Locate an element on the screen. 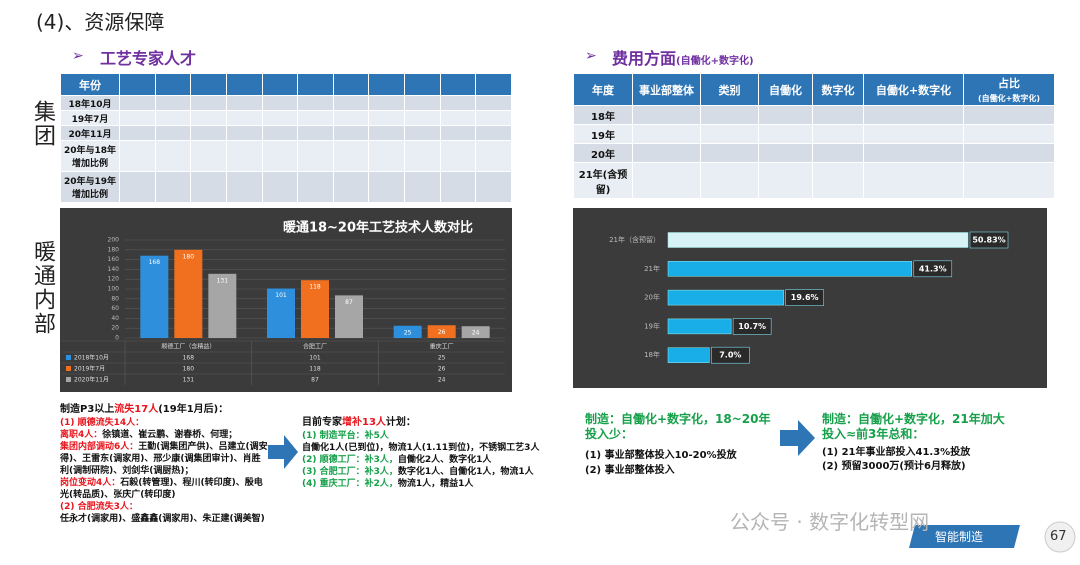  after-list: (1) 21年事业部投入41.3%投放 (2) 预留3000万(预计6月释放) is located at coordinates (927, 460).